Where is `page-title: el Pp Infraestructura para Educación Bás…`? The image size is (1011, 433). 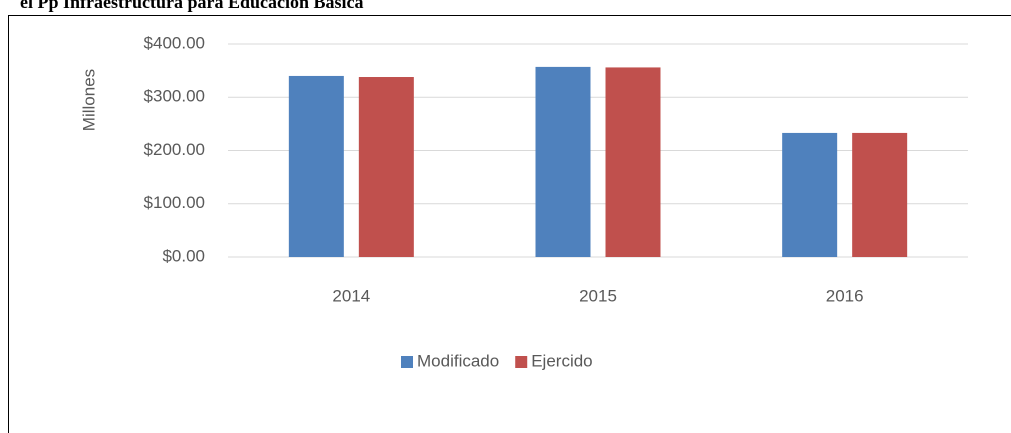 page-title: el Pp Infraestructura para Educación Bás… is located at coordinates (192, 6).